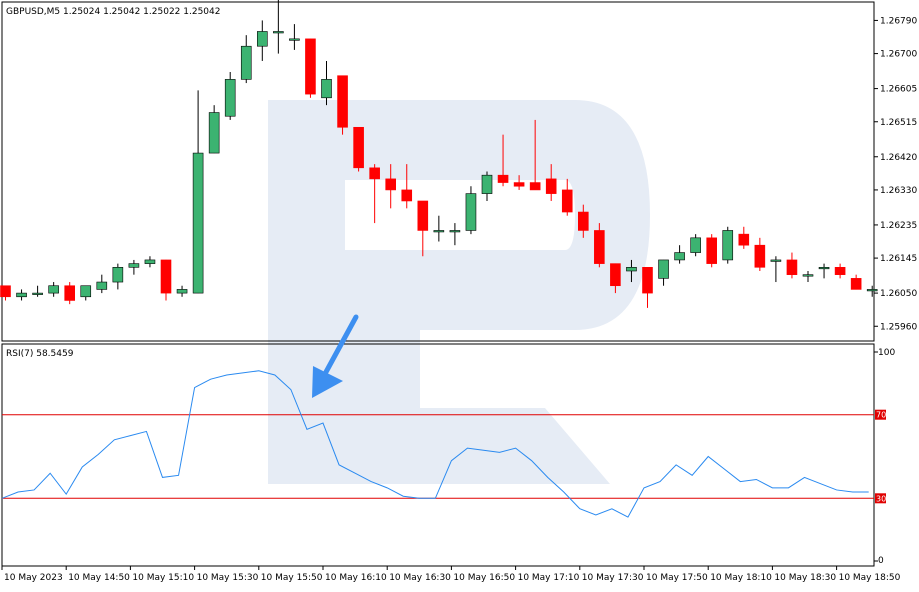  Describe the element at coordinates (327, 382) in the screenshot. I see `arrow-head` at that location.